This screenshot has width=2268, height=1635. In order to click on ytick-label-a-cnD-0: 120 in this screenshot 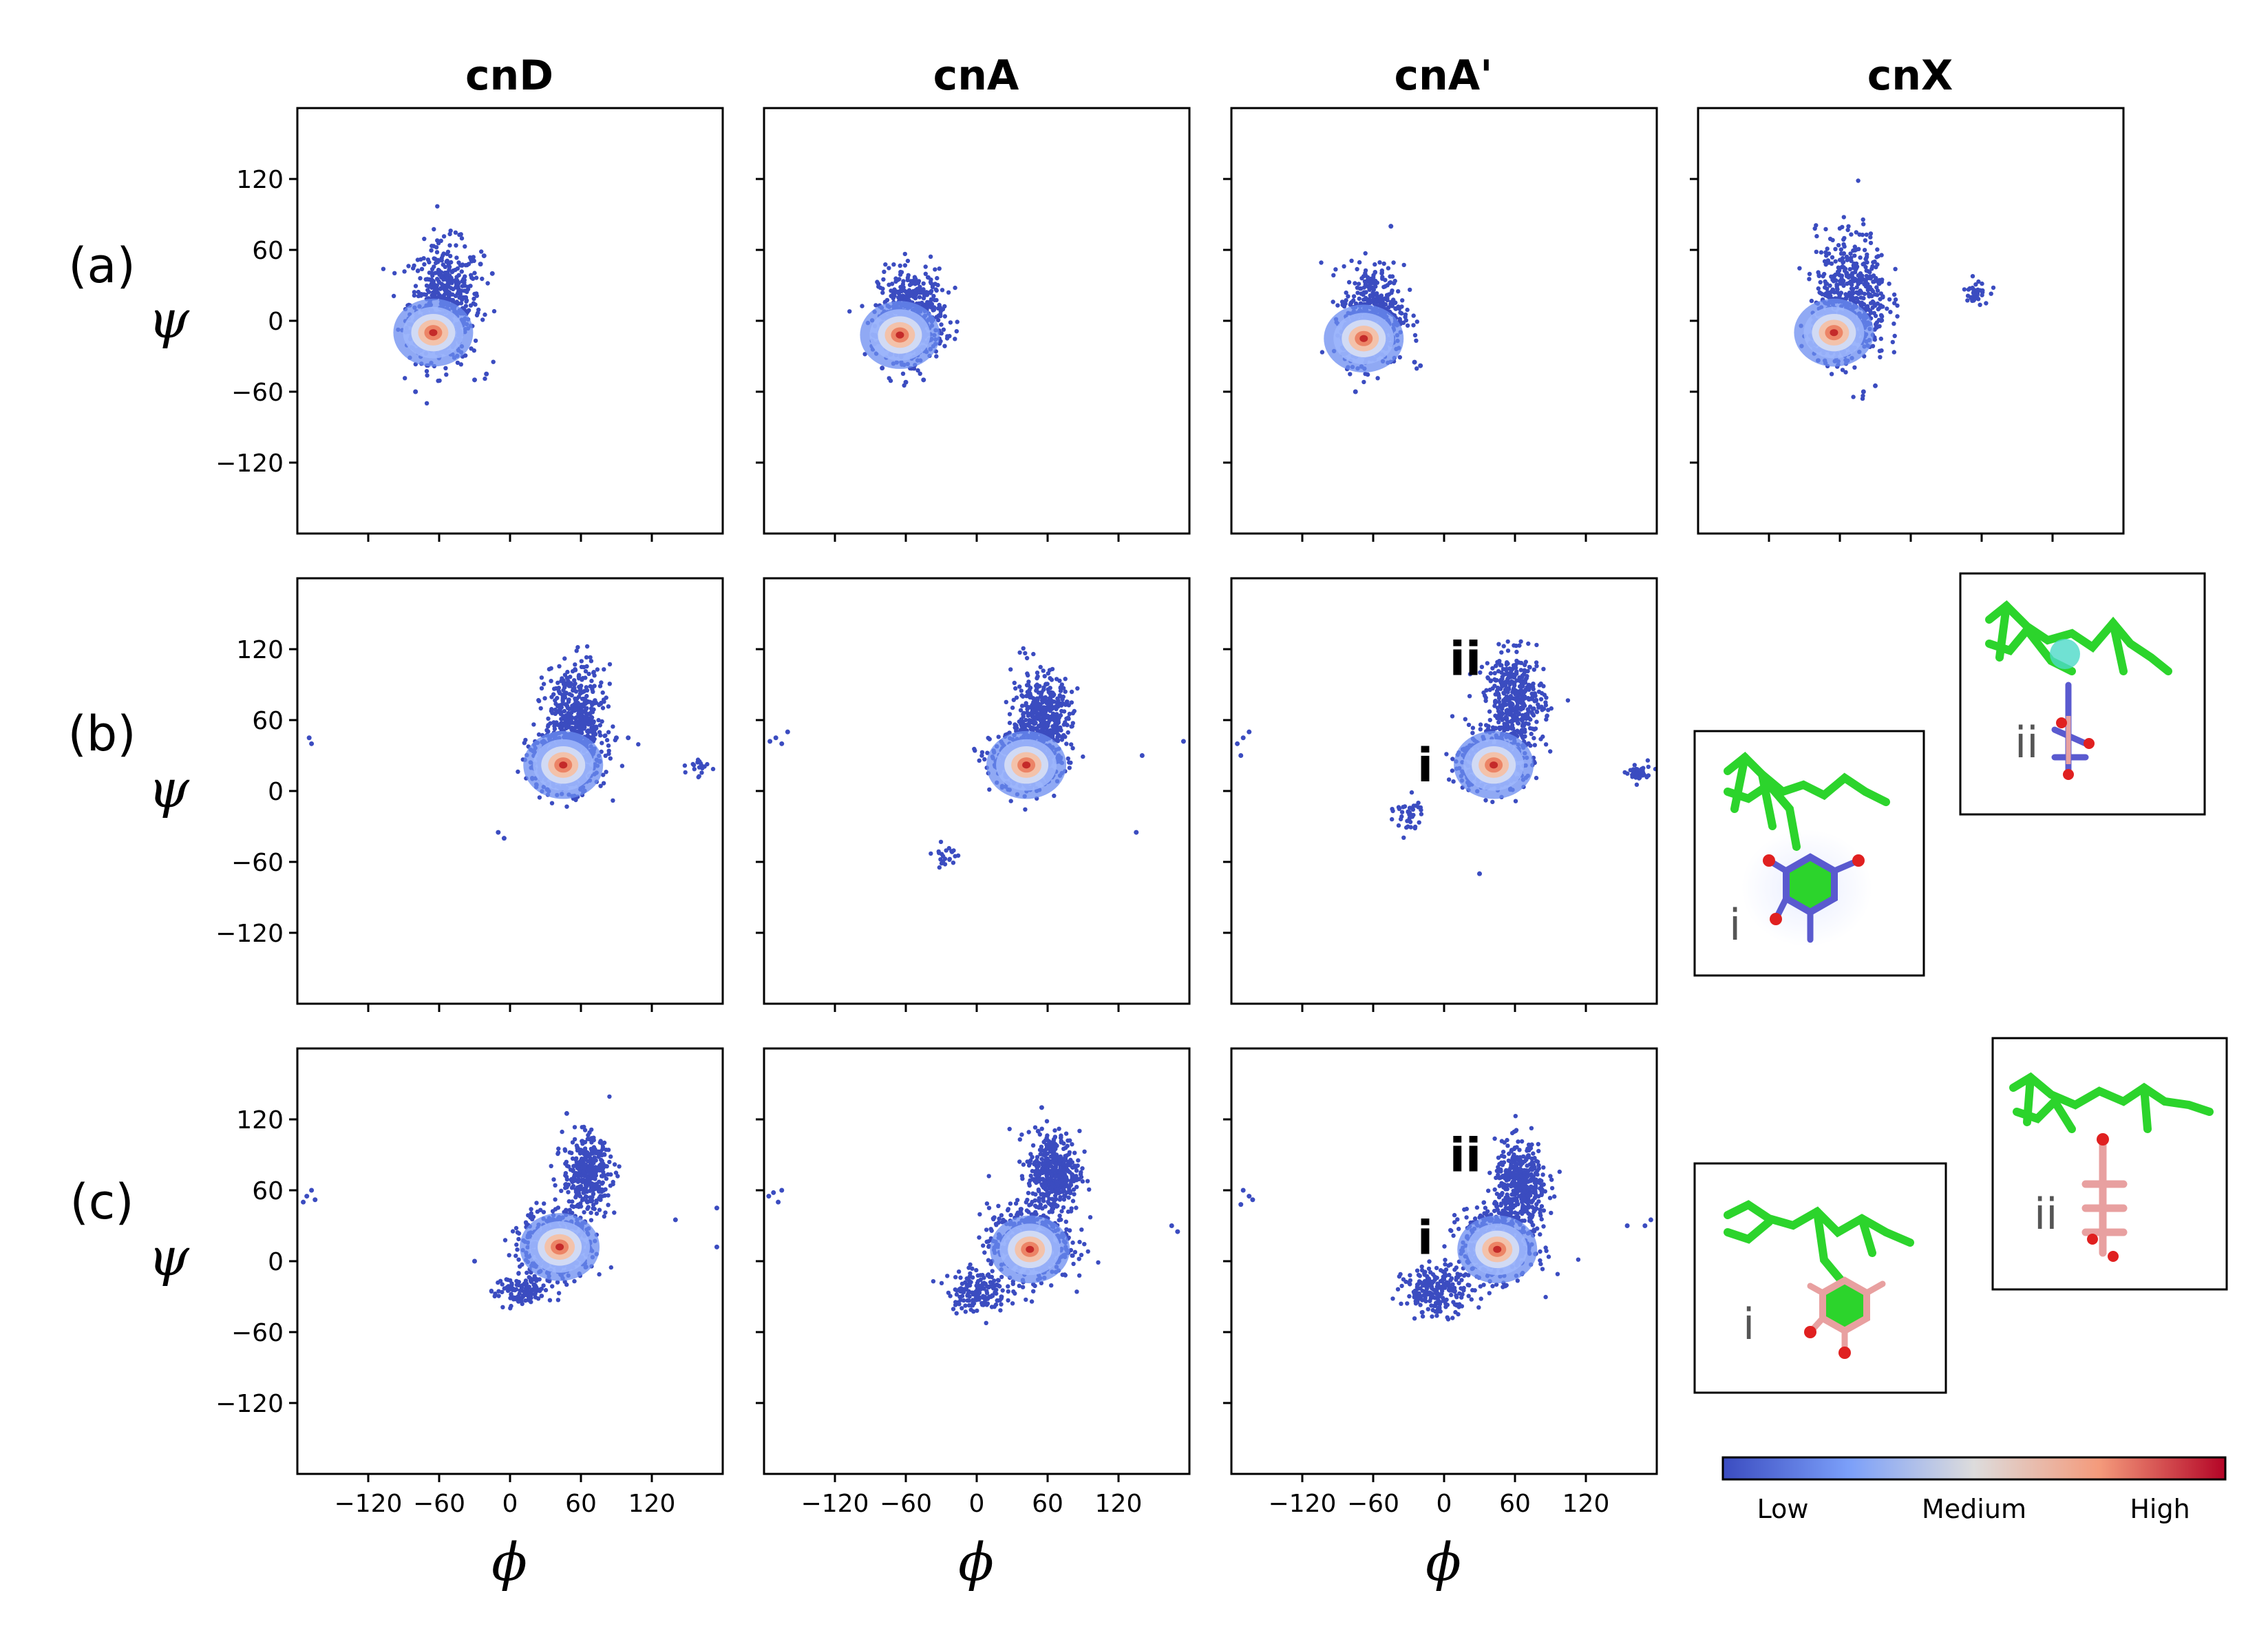, I will do `click(260, 180)`.